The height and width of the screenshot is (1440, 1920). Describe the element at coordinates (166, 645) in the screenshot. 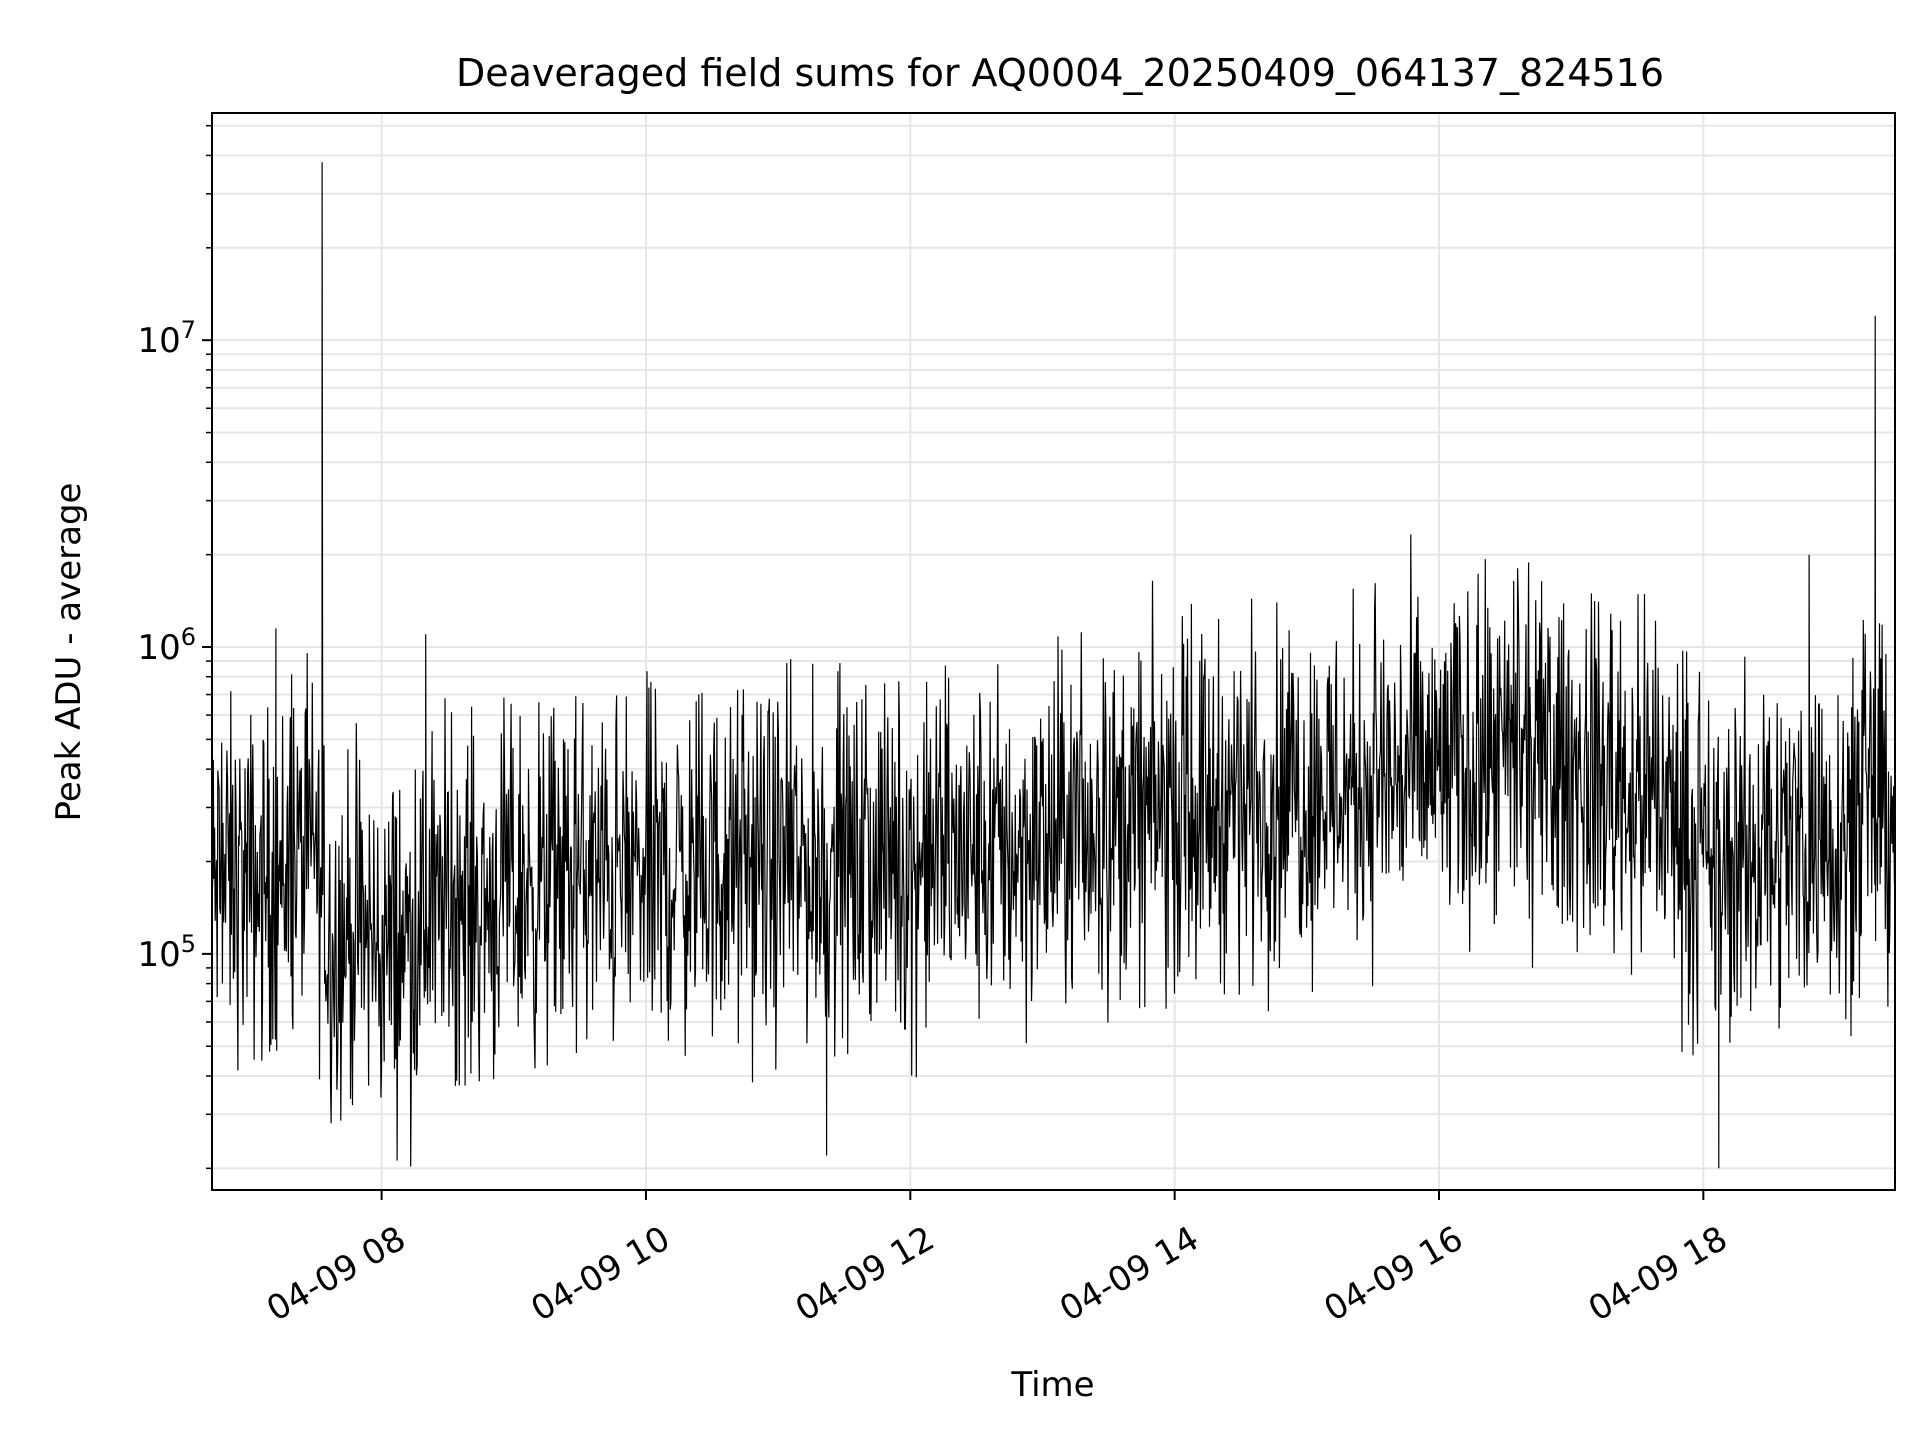

I see `y-tick-label: 10⁶` at that location.